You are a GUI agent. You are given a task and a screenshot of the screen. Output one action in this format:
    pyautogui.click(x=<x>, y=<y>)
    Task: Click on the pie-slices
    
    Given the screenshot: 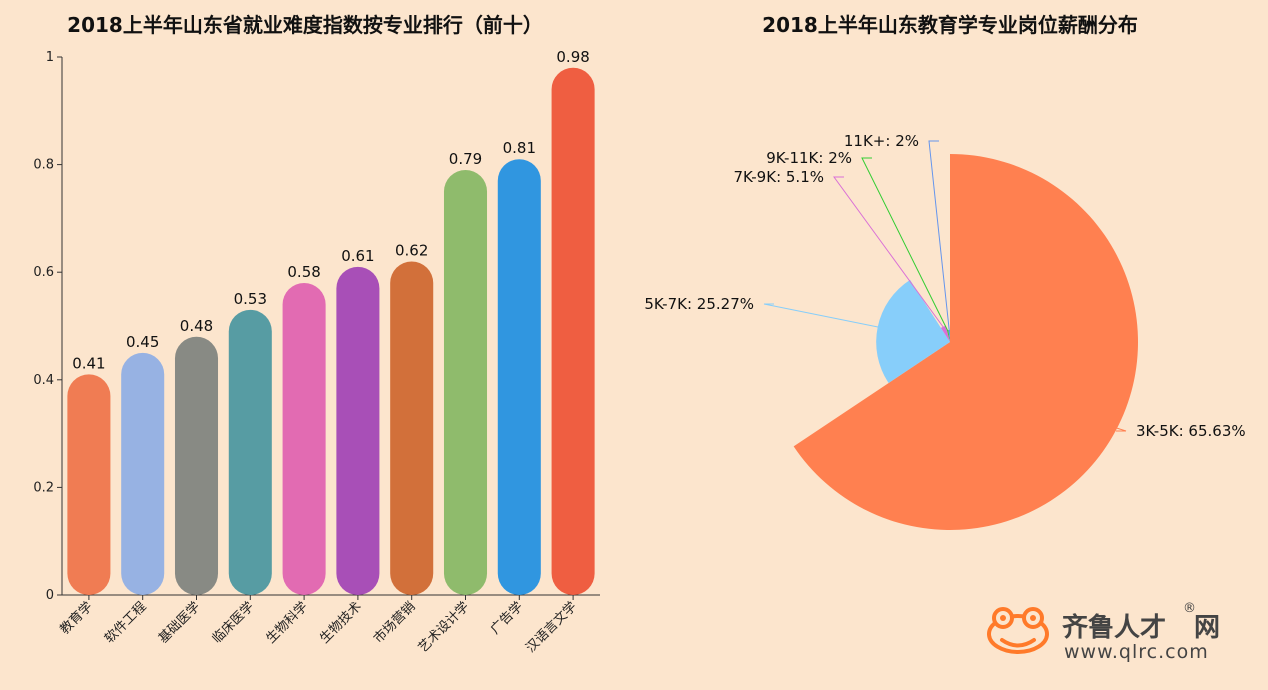 What is the action you would take?
    pyautogui.click(x=965, y=342)
    